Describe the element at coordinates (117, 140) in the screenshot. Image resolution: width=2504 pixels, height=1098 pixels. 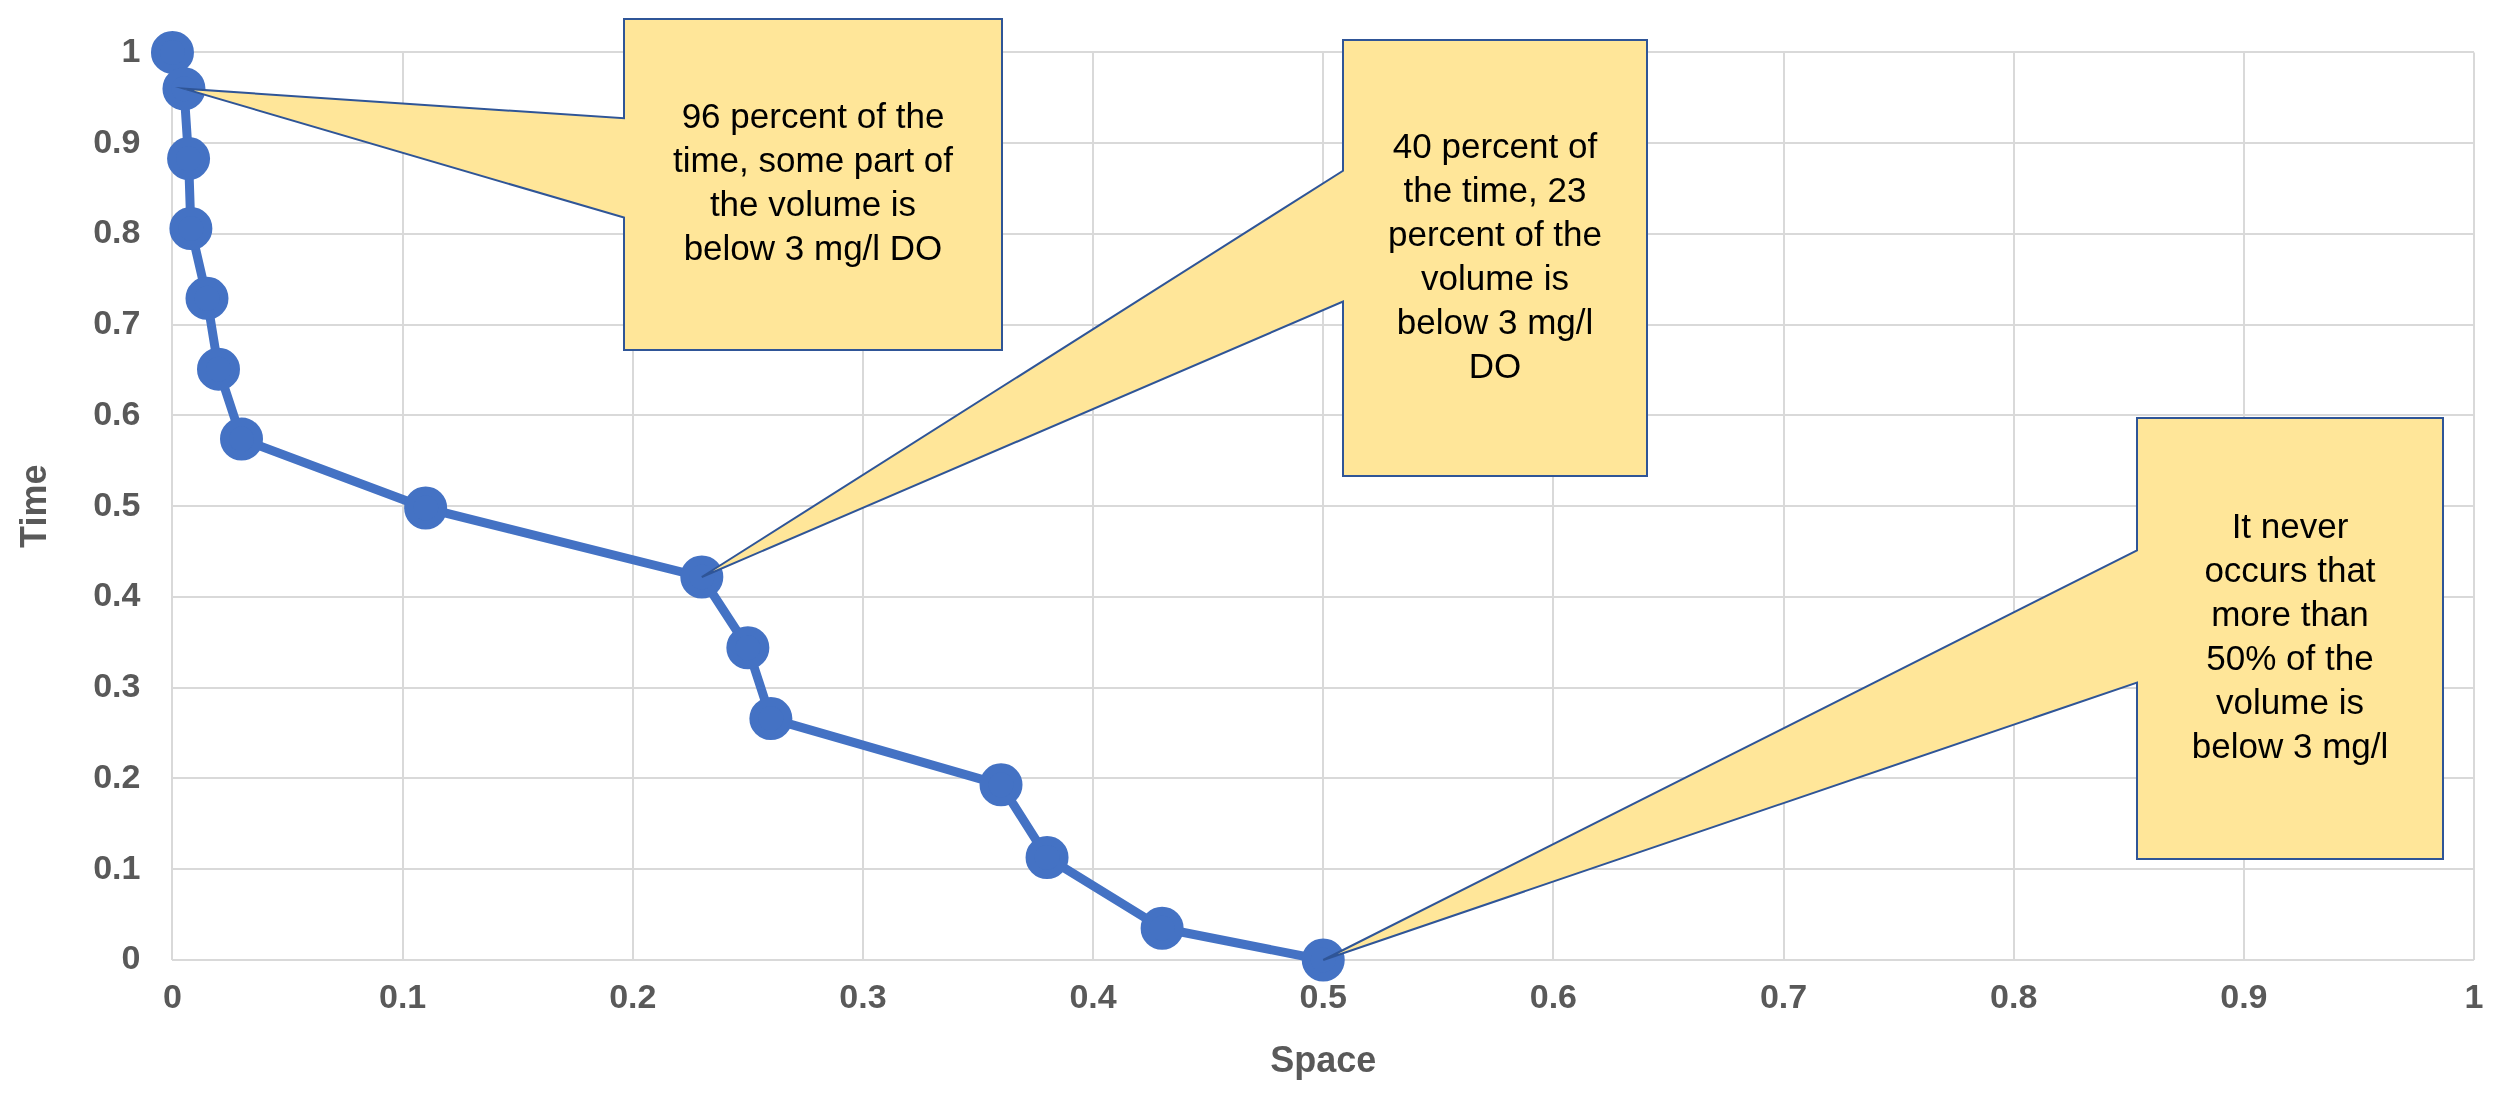
I see `y-tick-label: 0.9` at that location.